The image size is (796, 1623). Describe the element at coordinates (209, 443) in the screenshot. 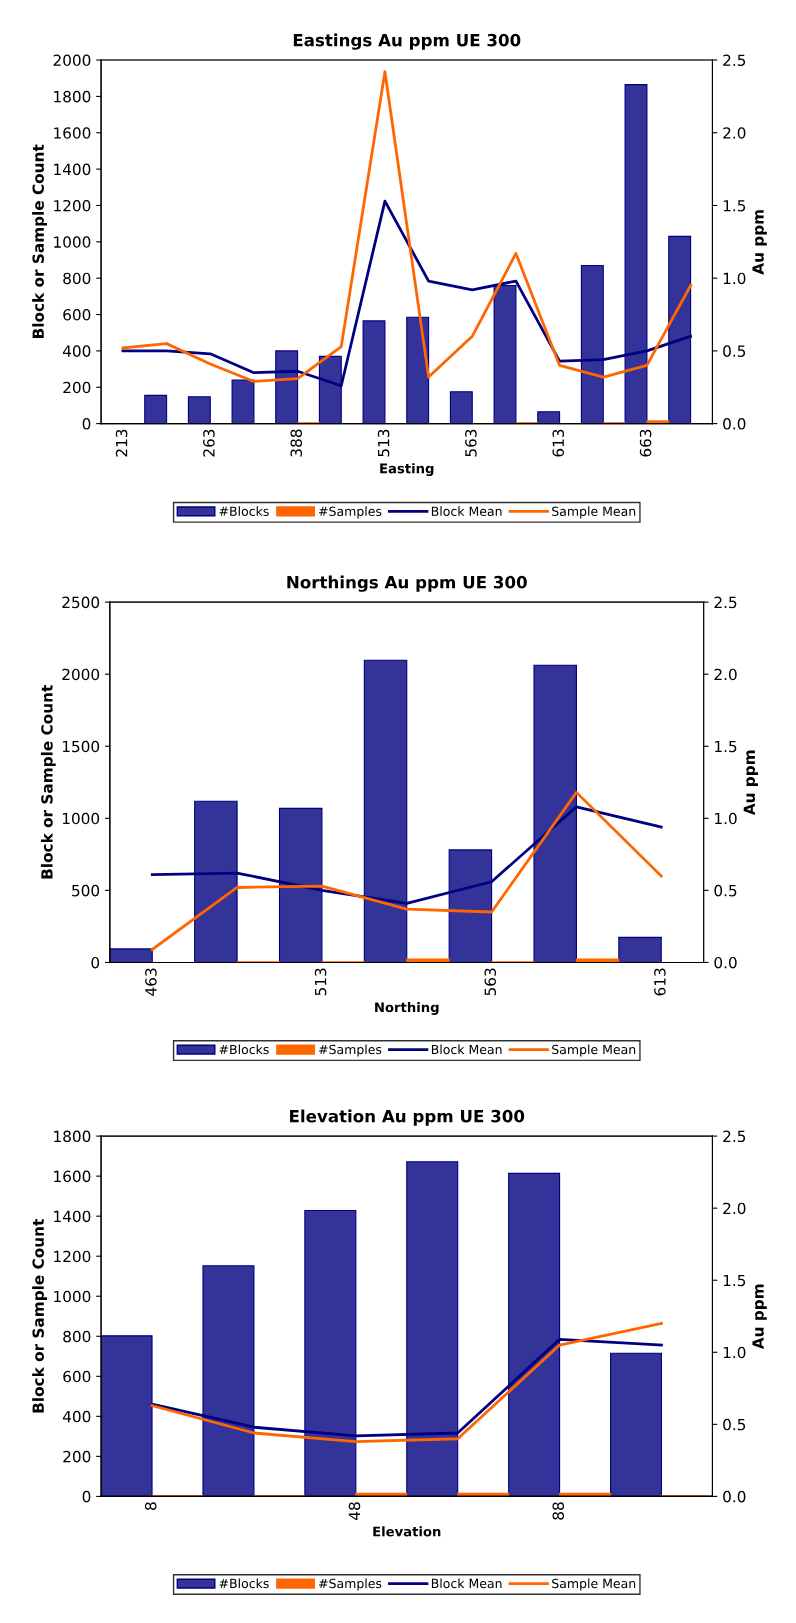

I see `x-tick-label: 263` at that location.